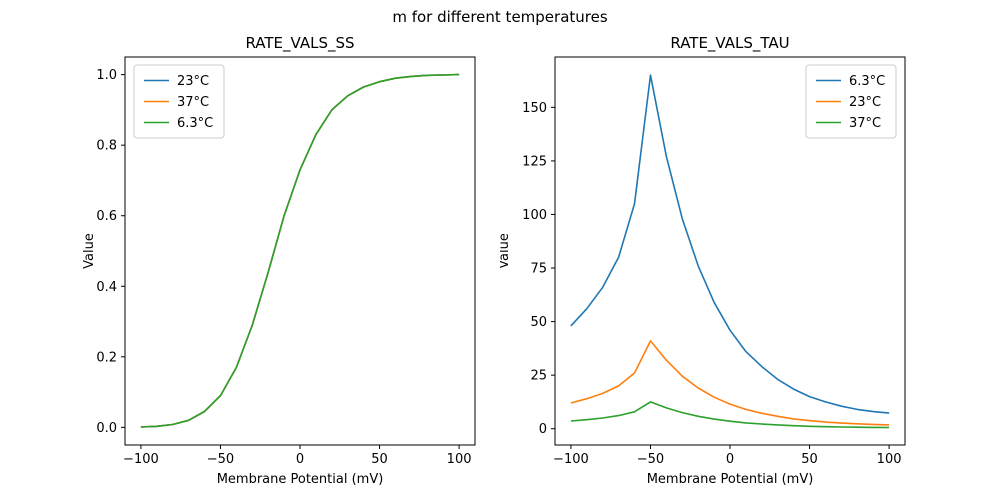  What do you see at coordinates (89, 251) in the screenshot?
I see `subplot-ss-ylabel: Value` at bounding box center [89, 251].